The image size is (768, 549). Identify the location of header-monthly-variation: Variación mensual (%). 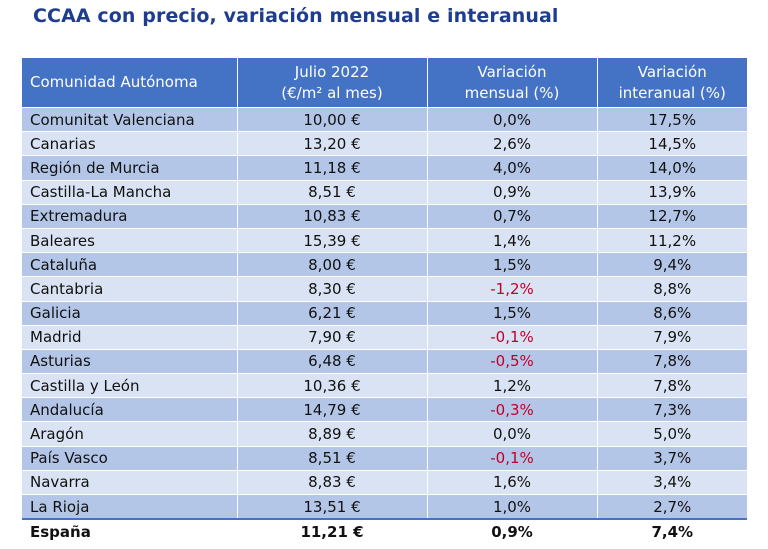
(512, 83).